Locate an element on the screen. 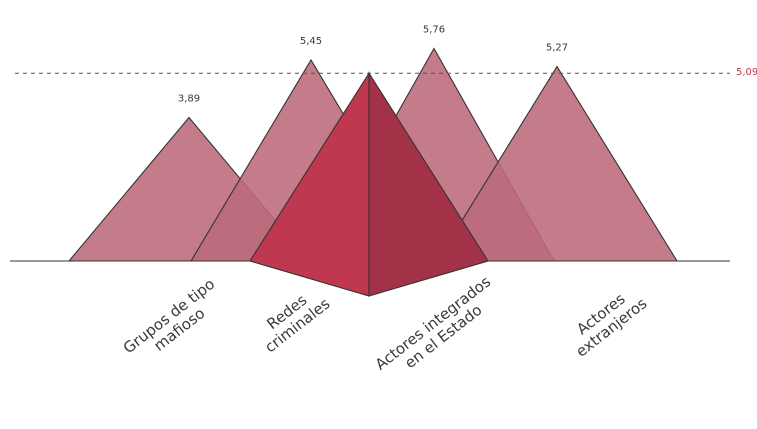  value-label-1: 3,89 is located at coordinates (189, 98).